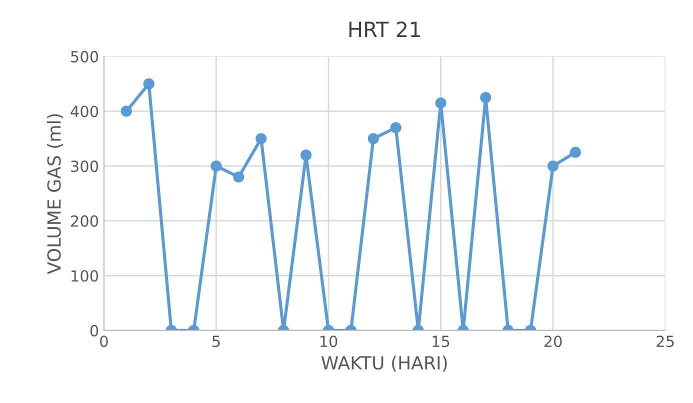  What do you see at coordinates (665, 342) in the screenshot?
I see `x-tick-label: 25` at bounding box center [665, 342].